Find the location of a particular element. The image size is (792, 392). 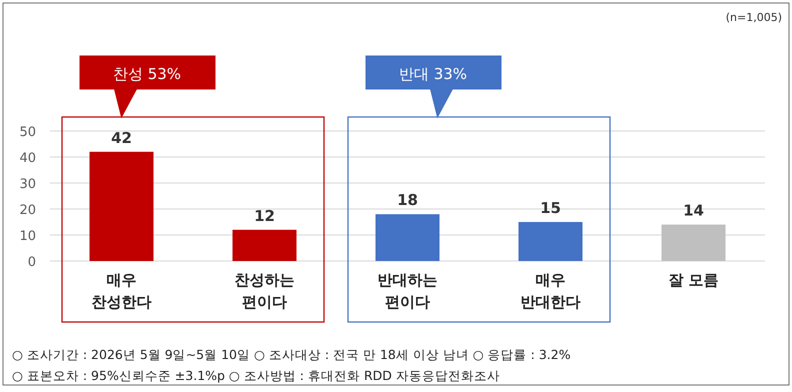

data-label: 42 is located at coordinates (121, 137).